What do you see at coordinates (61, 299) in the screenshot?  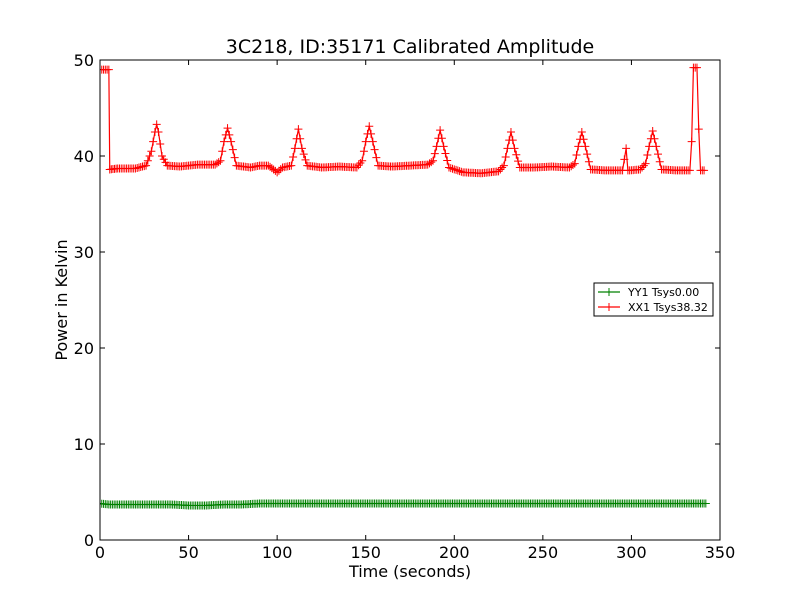 I see `y-axis-label: Power in Kelvin` at bounding box center [61, 299].